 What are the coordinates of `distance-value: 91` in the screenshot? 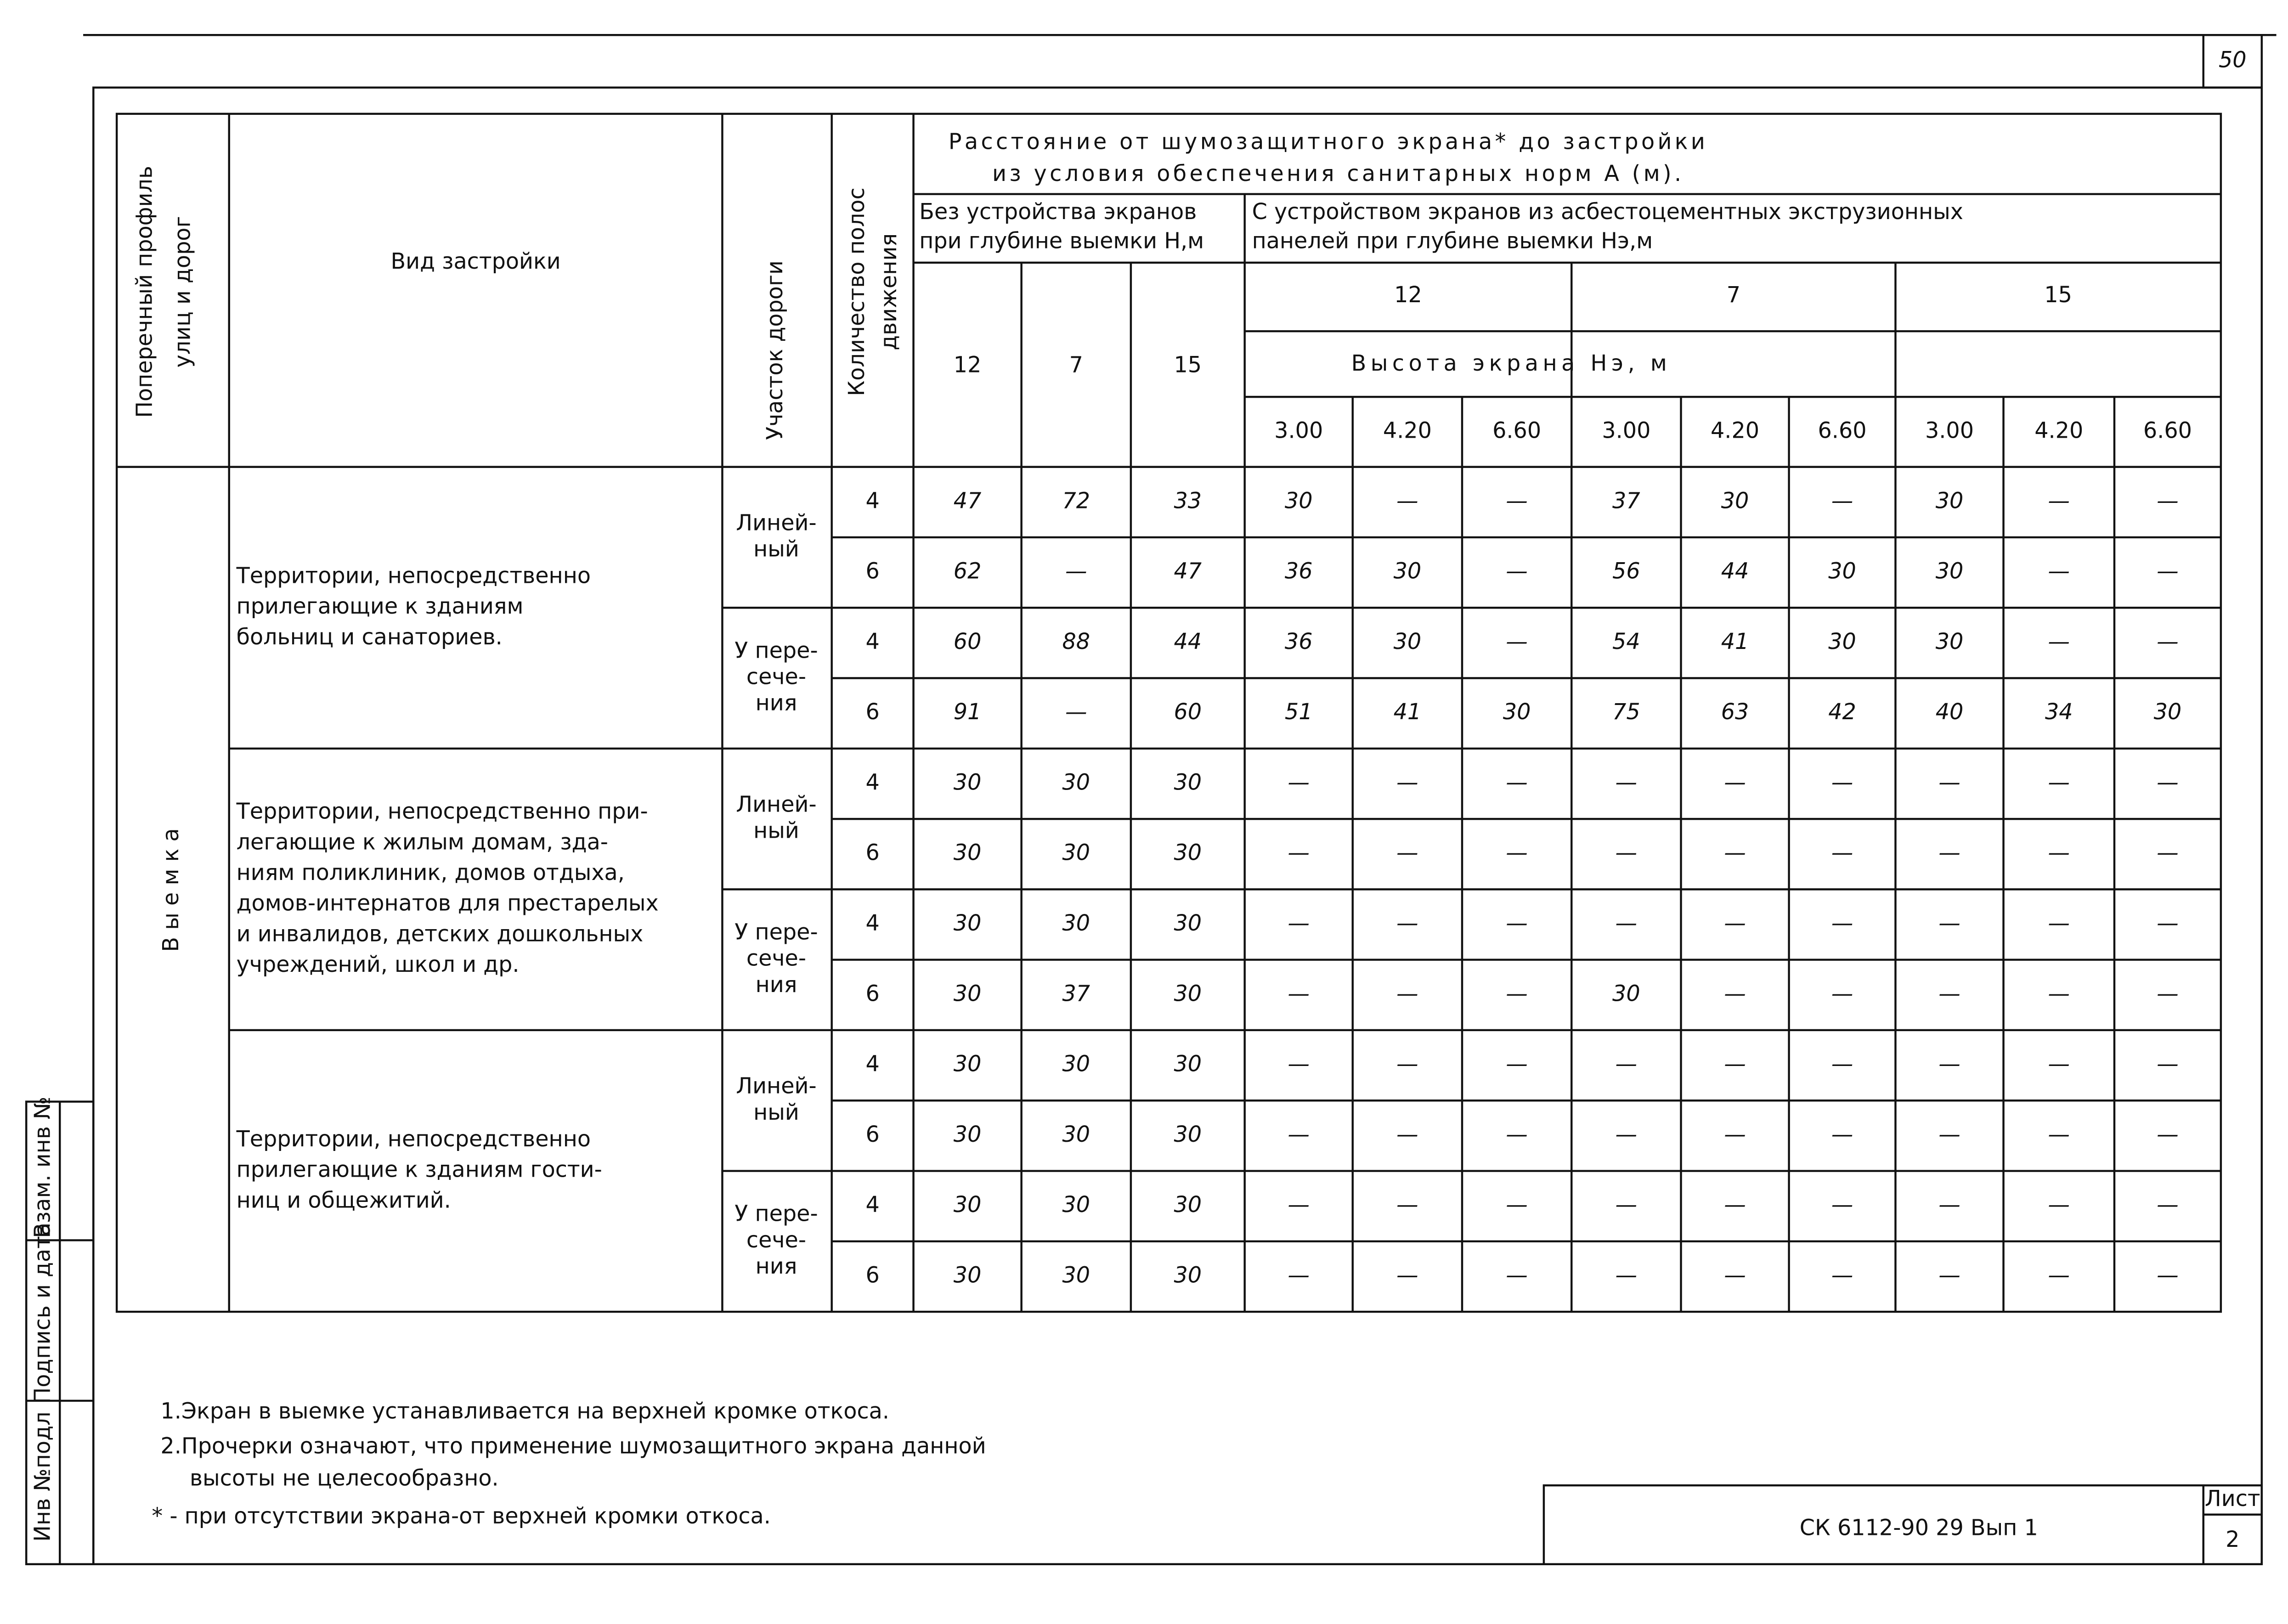 It's located at (968, 712).